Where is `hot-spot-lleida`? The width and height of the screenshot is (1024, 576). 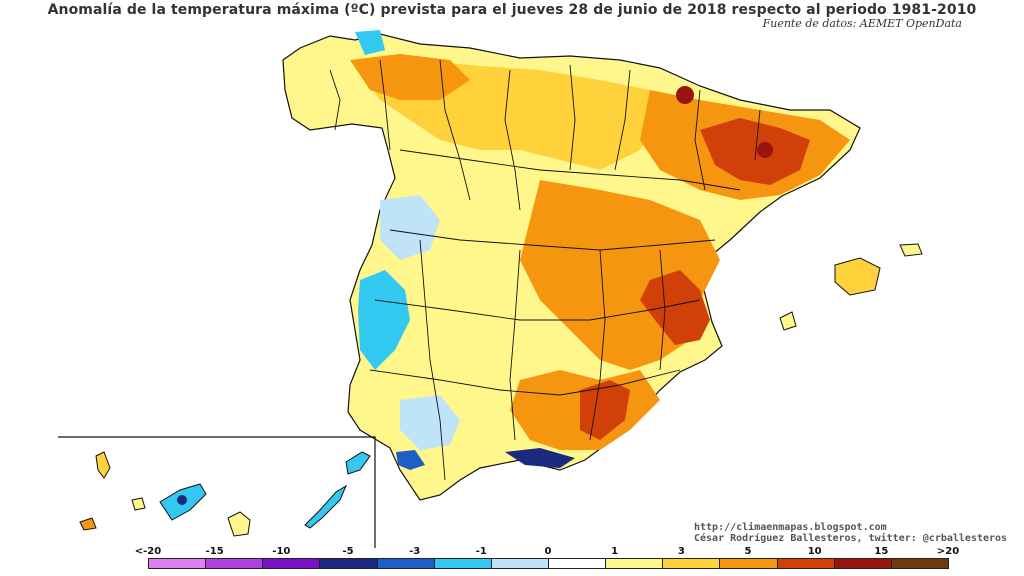 hot-spot-lleida is located at coordinates (765, 150).